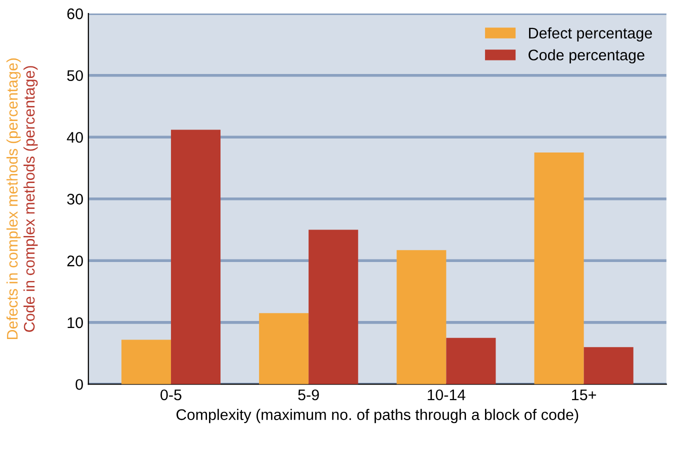 This screenshot has width=680, height=452. Describe the element at coordinates (75, 199) in the screenshot. I see `y-tick-label: 30` at that location.